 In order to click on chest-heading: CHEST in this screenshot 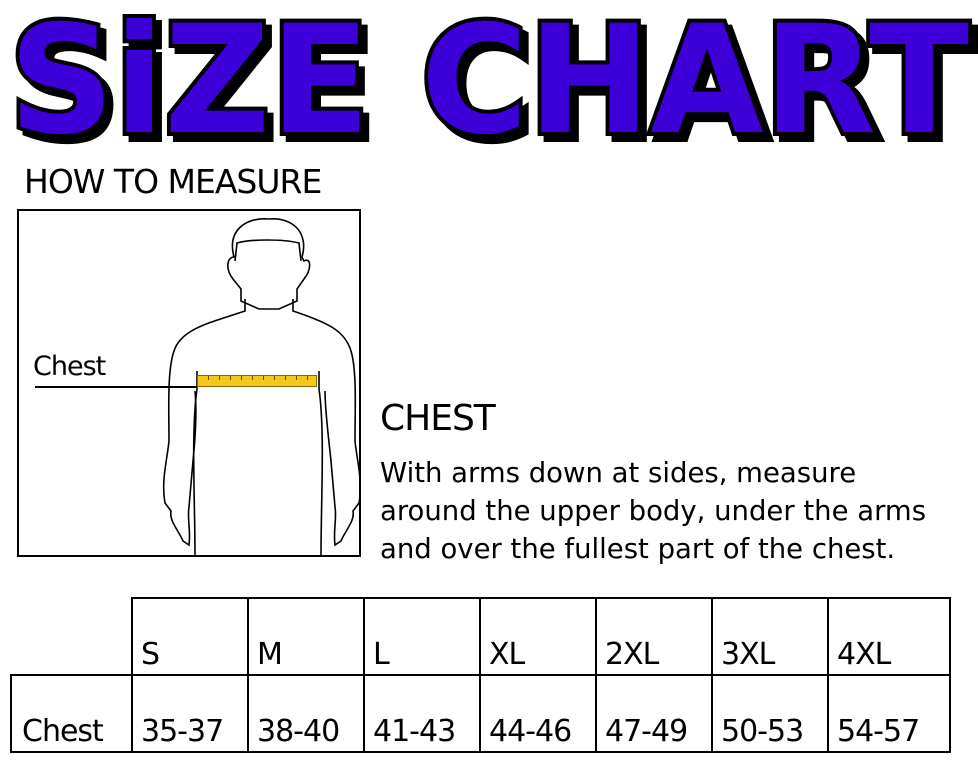, I will do `click(438, 418)`.